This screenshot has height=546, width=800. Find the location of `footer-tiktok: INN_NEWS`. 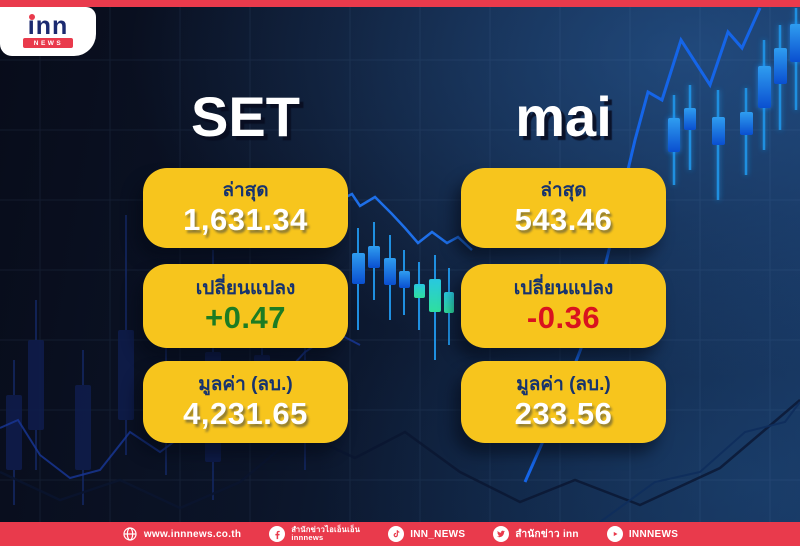

footer-tiktok: INN_NEWS is located at coordinates (426, 534).